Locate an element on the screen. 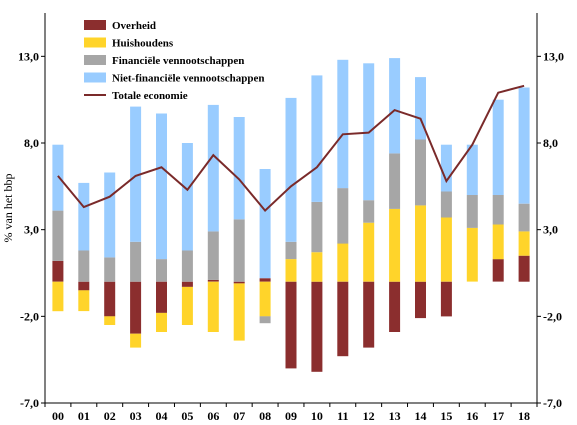  ytick-label-right: 13,0 is located at coordinates (553, 56).